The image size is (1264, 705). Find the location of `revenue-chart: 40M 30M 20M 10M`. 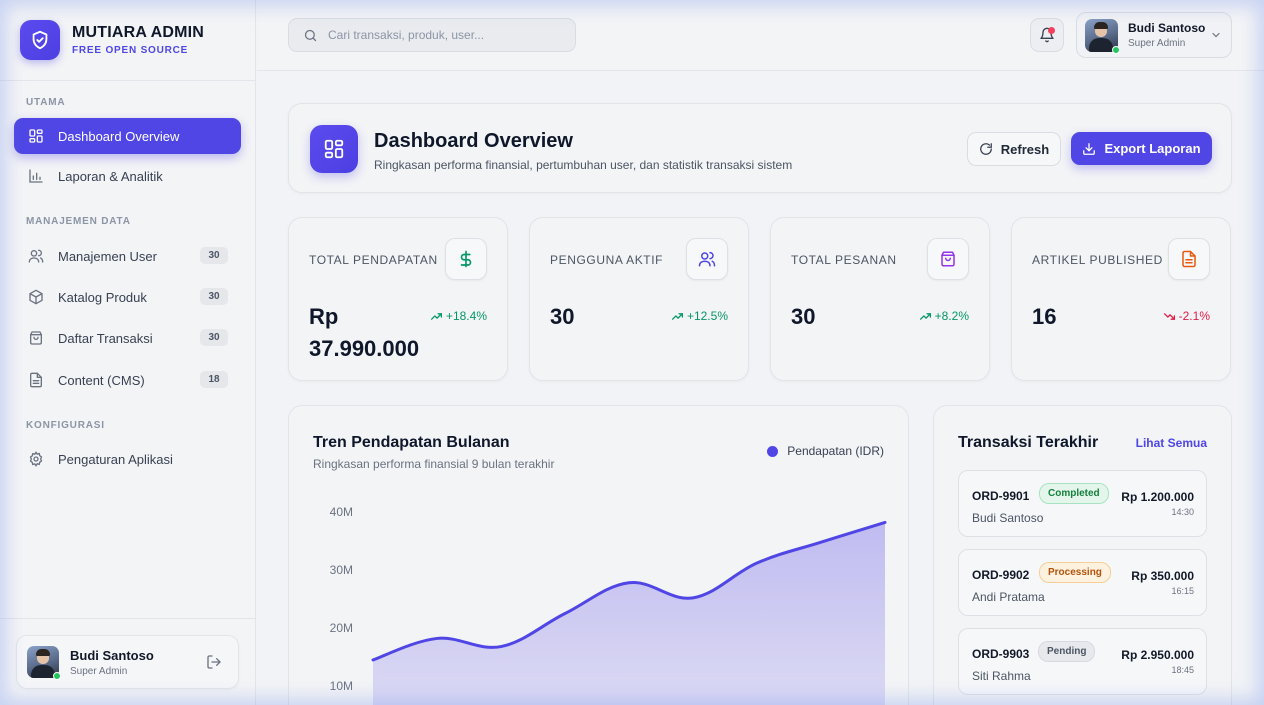

revenue-chart: 40M 30M 20M 10M is located at coordinates (608, 605).